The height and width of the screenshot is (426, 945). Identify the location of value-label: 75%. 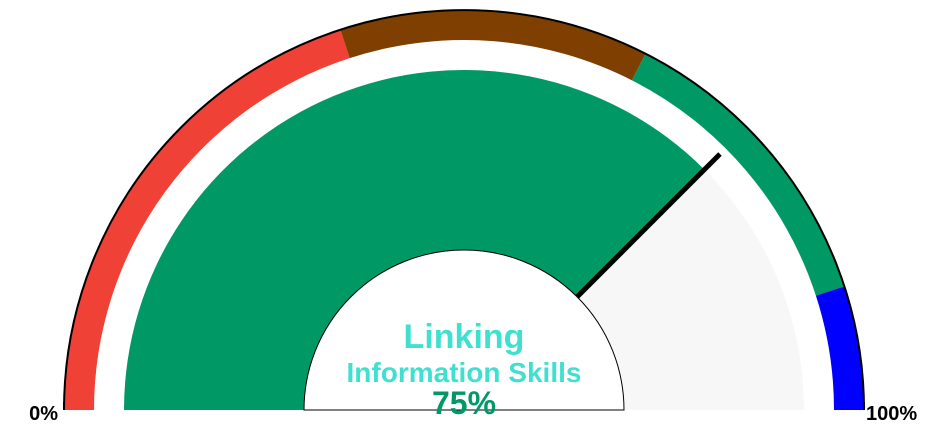
(464, 403).